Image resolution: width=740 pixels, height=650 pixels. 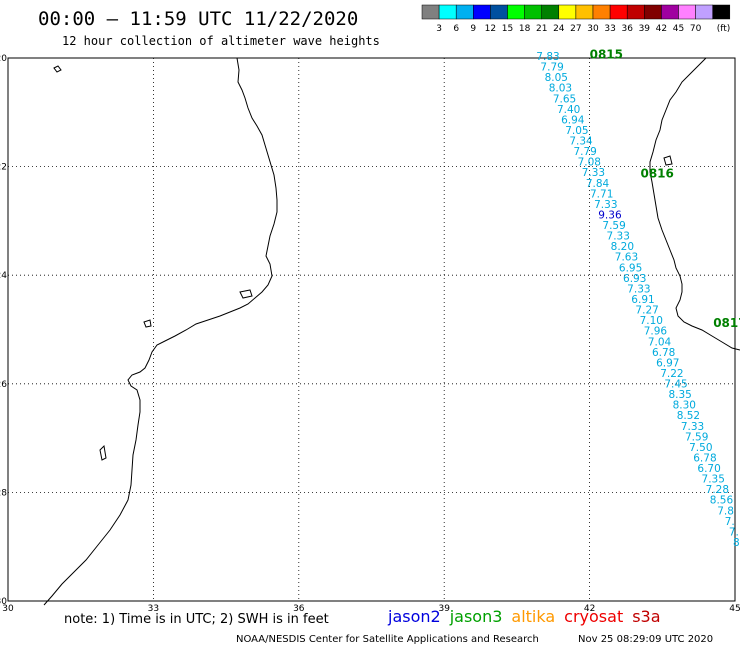 What do you see at coordinates (700, 448) in the screenshot?
I see `wave-height-value: 7.50` at bounding box center [700, 448].